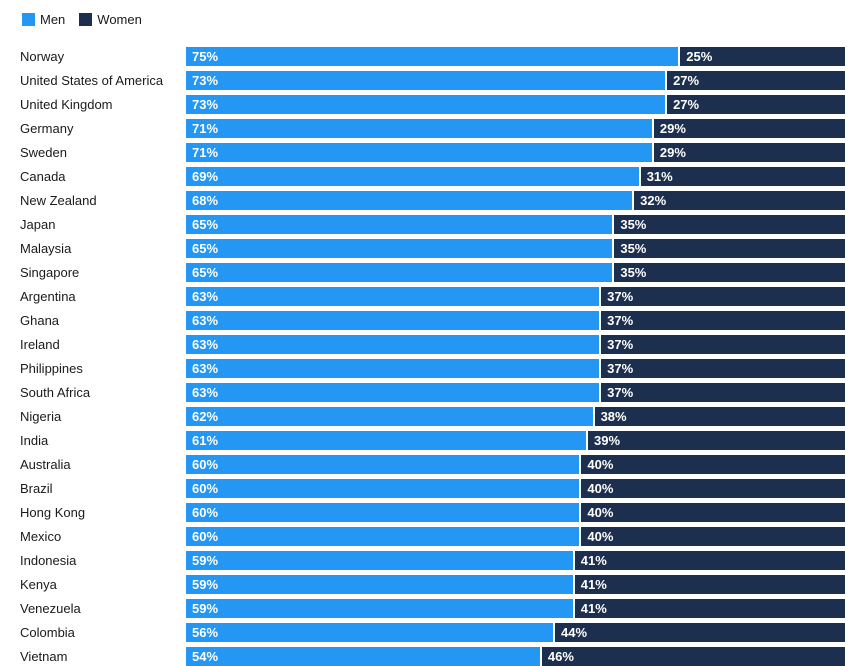 The image size is (850, 666). I want to click on country-label: Venezuela, so click(50, 608).